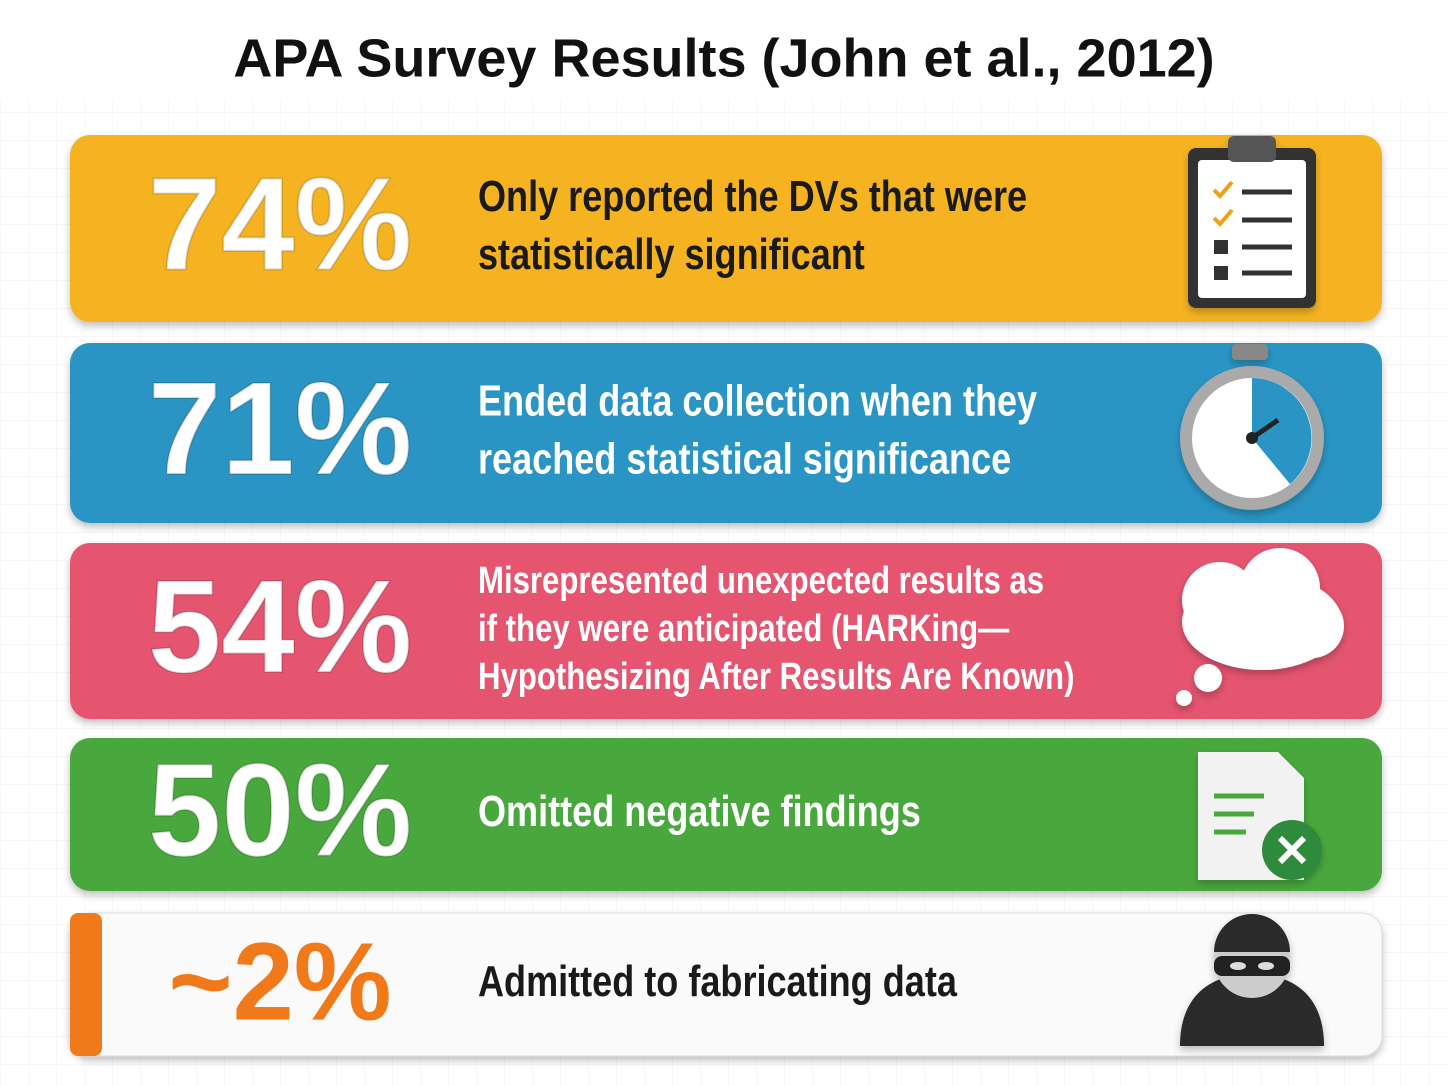  Describe the element at coordinates (717, 981) in the screenshot. I see `description-line: Admitted to fabricating data` at that location.